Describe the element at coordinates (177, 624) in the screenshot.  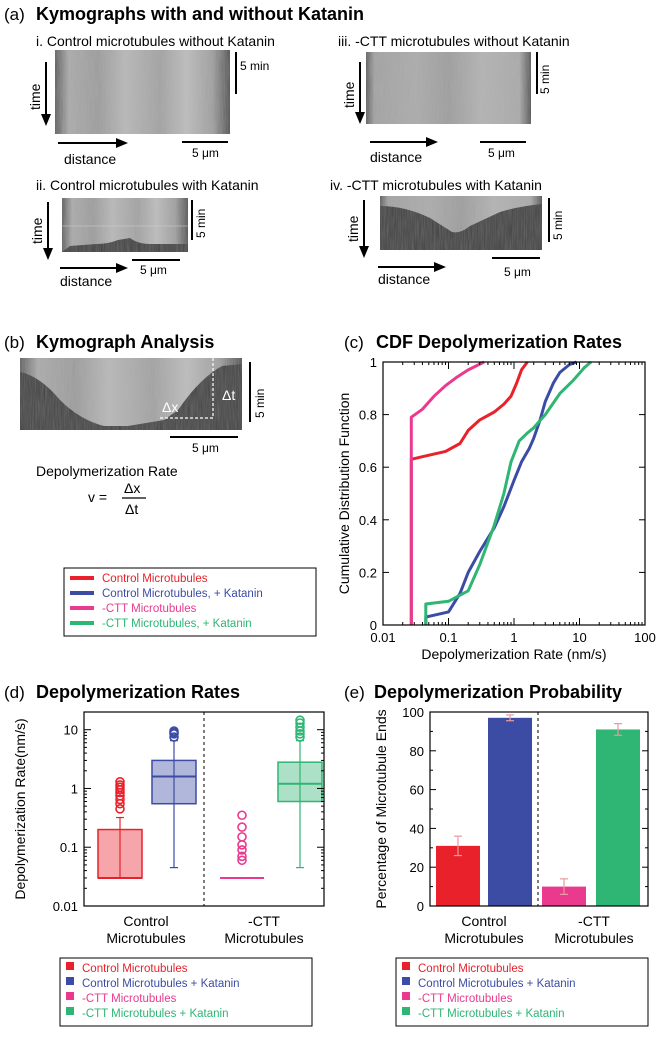
I see `legend-entry: -CTT Microtubules, + Katanin` at that location.